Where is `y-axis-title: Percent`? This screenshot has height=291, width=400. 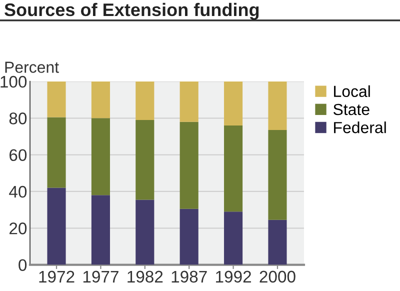
y-axis-title: Percent is located at coordinates (32, 67).